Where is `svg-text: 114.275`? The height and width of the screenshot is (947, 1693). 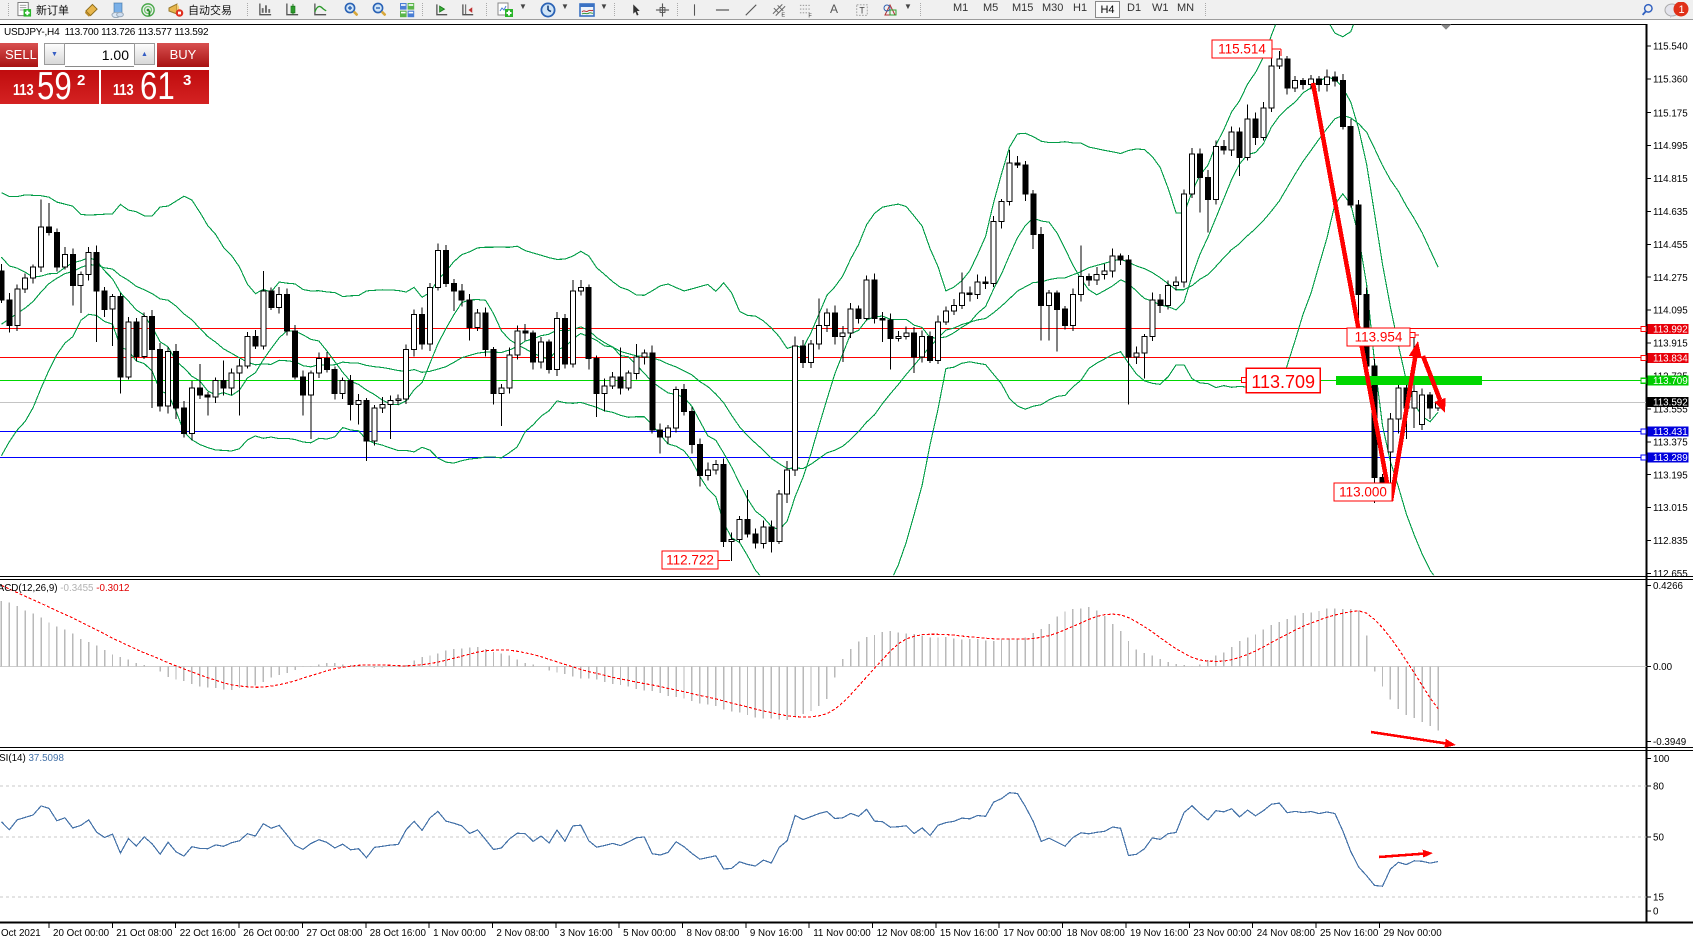 svg-text: 114.275 is located at coordinates (1670, 278).